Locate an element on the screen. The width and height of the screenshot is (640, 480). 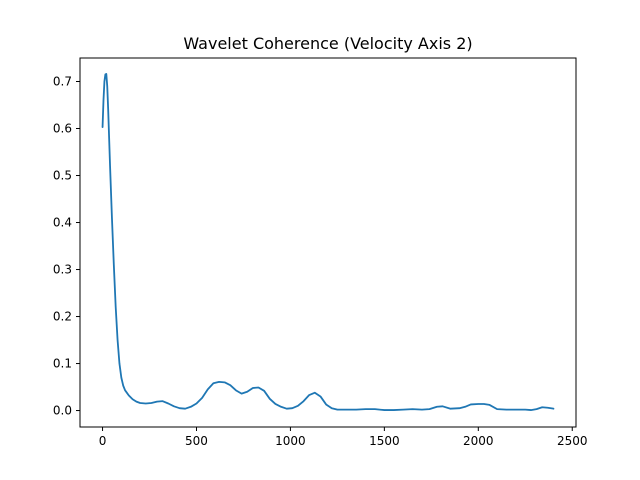
y-tick-label: 0.2 is located at coordinates (62, 317).